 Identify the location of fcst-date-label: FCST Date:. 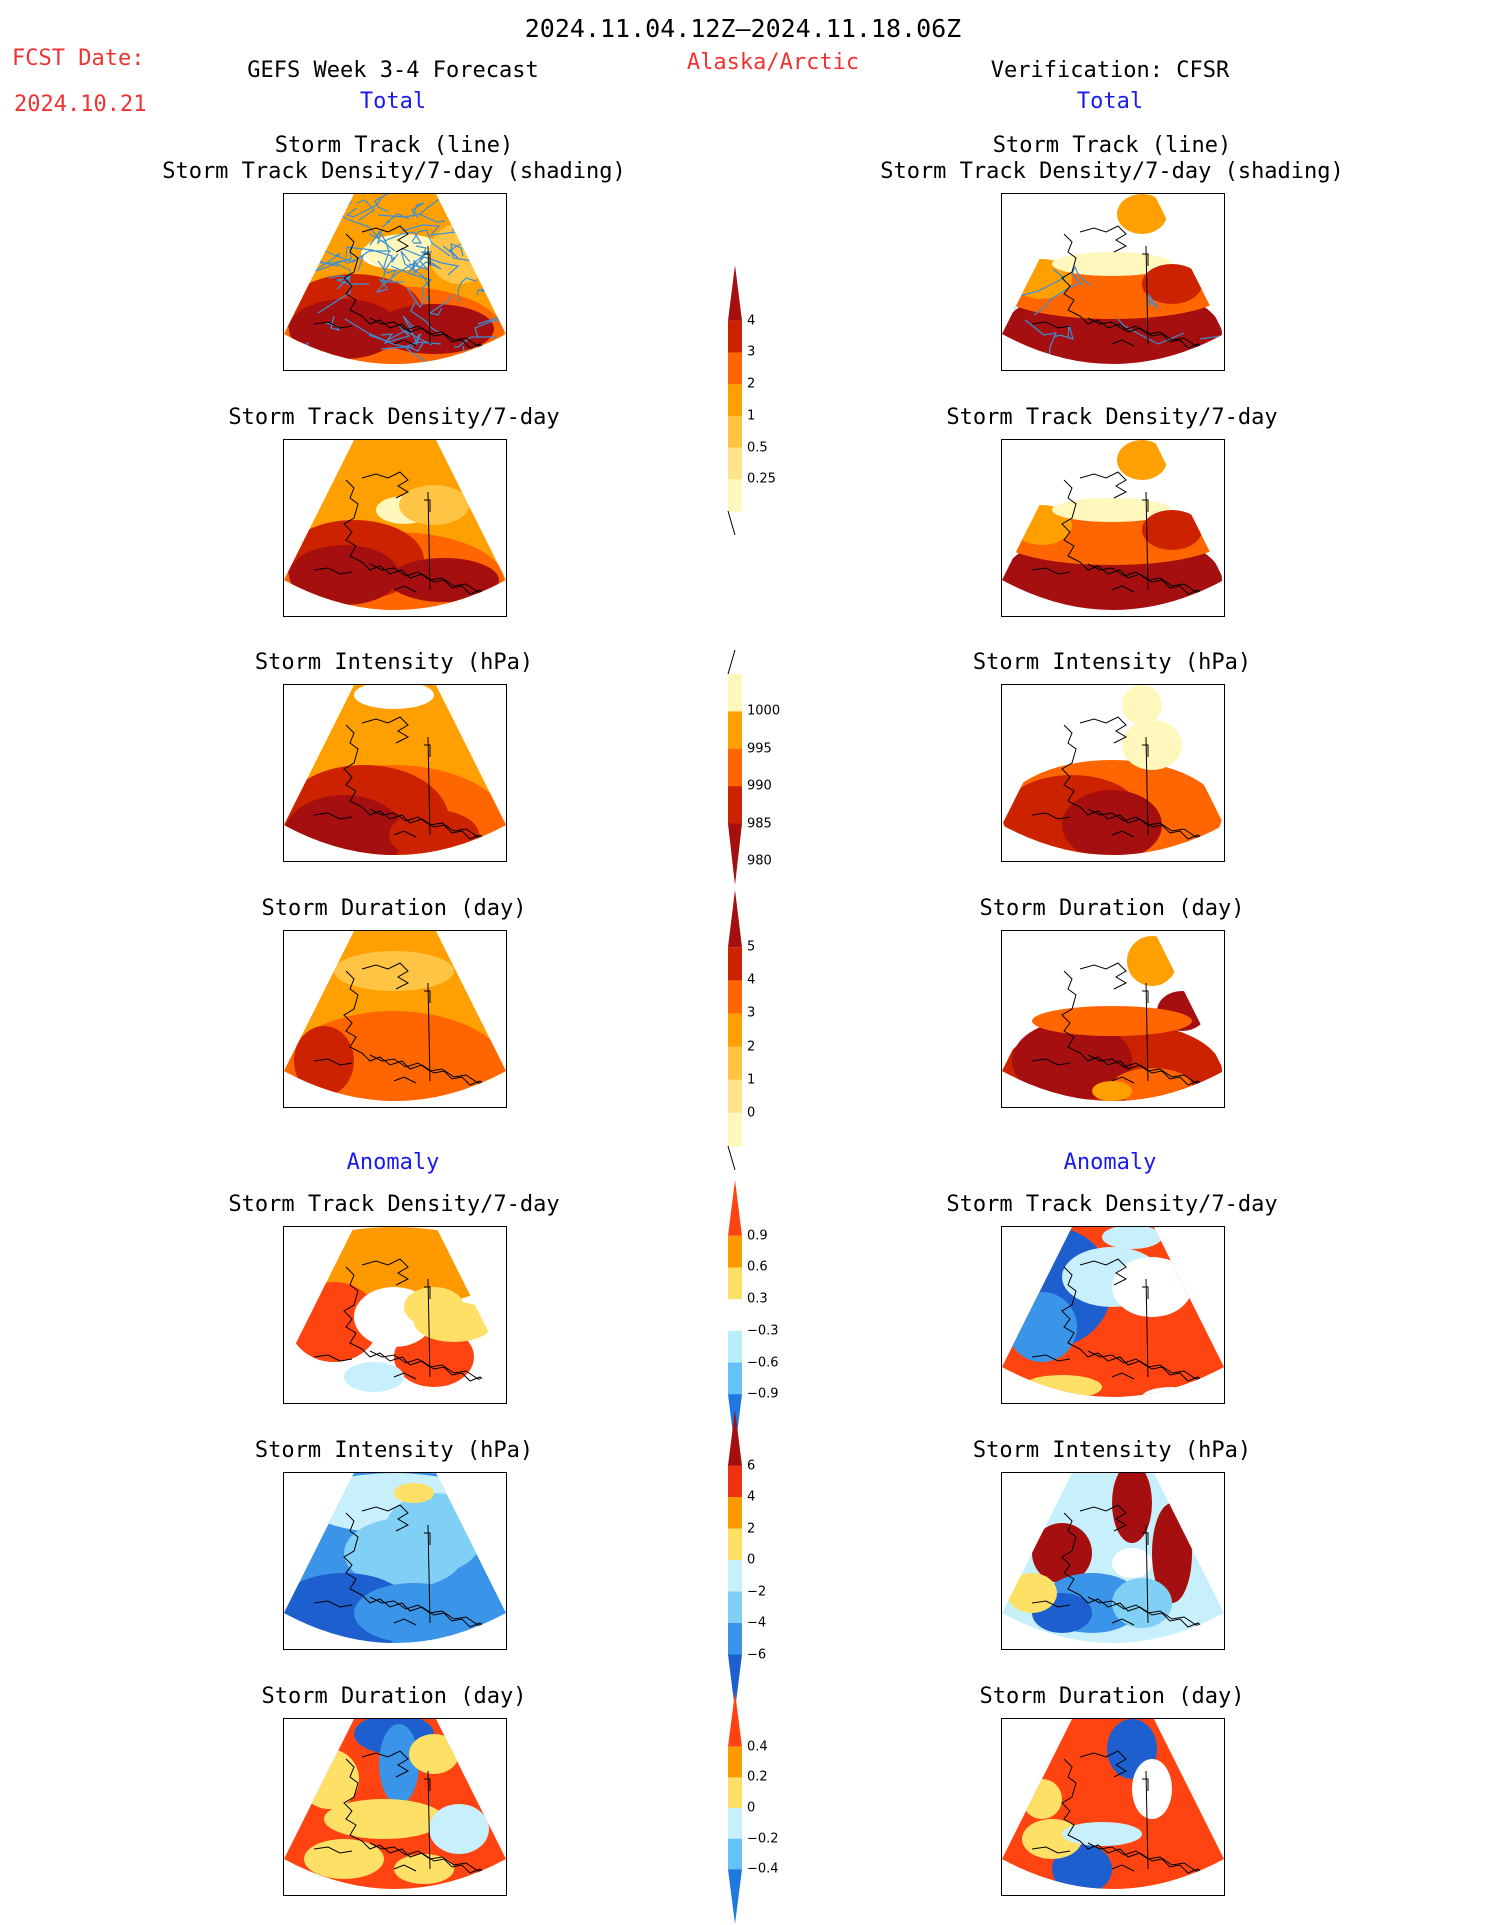
(78, 58).